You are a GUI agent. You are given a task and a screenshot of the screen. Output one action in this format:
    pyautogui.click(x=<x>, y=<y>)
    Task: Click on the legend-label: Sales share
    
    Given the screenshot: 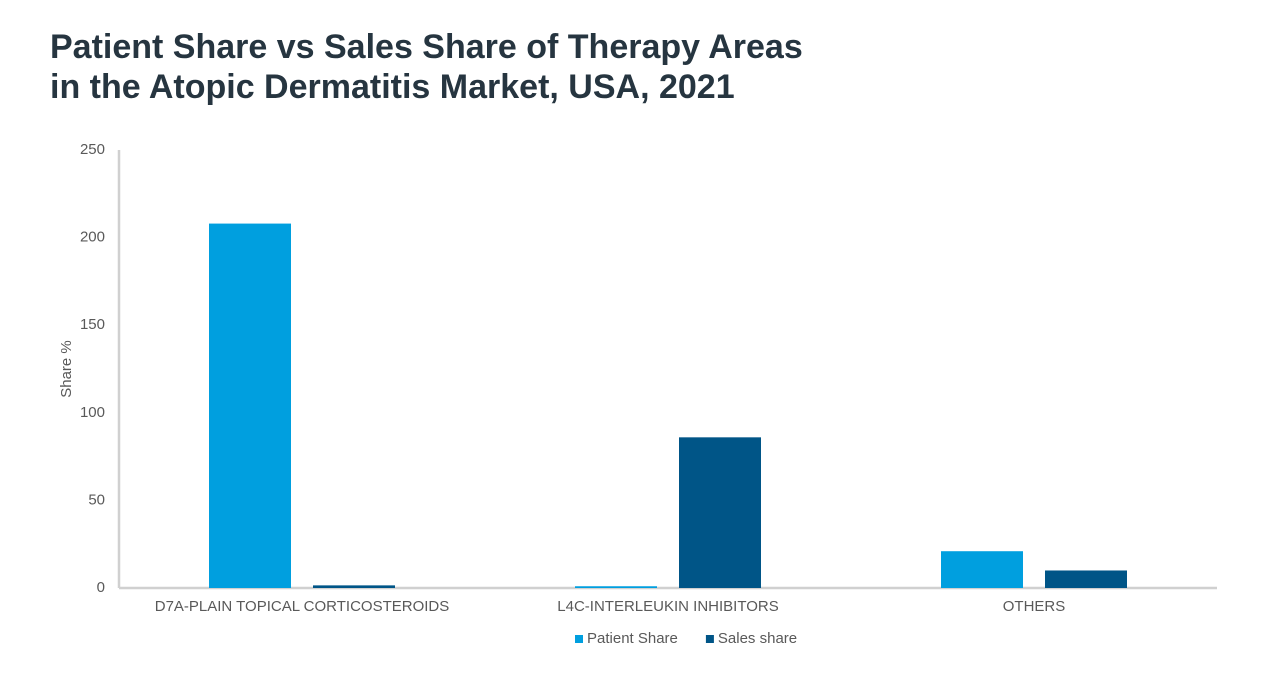 What is the action you would take?
    pyautogui.click(x=757, y=638)
    